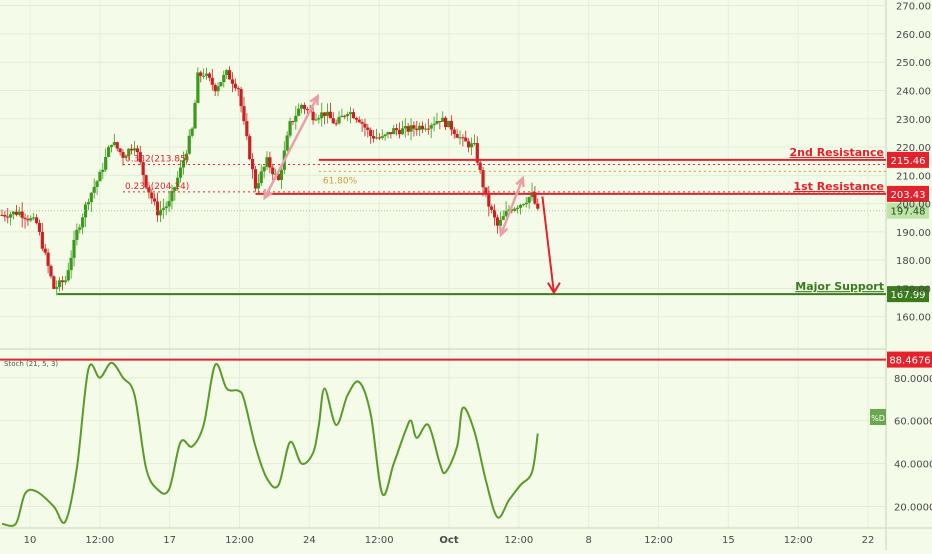 The height and width of the screenshot is (554, 932). I want to click on time-tick-label: Oct, so click(448, 540).